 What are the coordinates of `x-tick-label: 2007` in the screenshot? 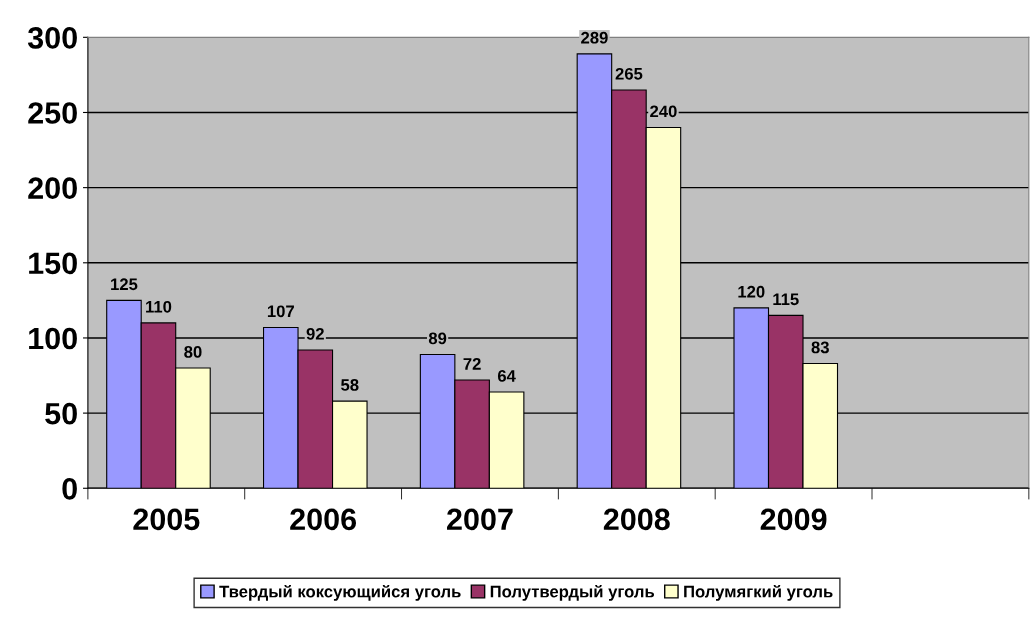 It's located at (480, 519).